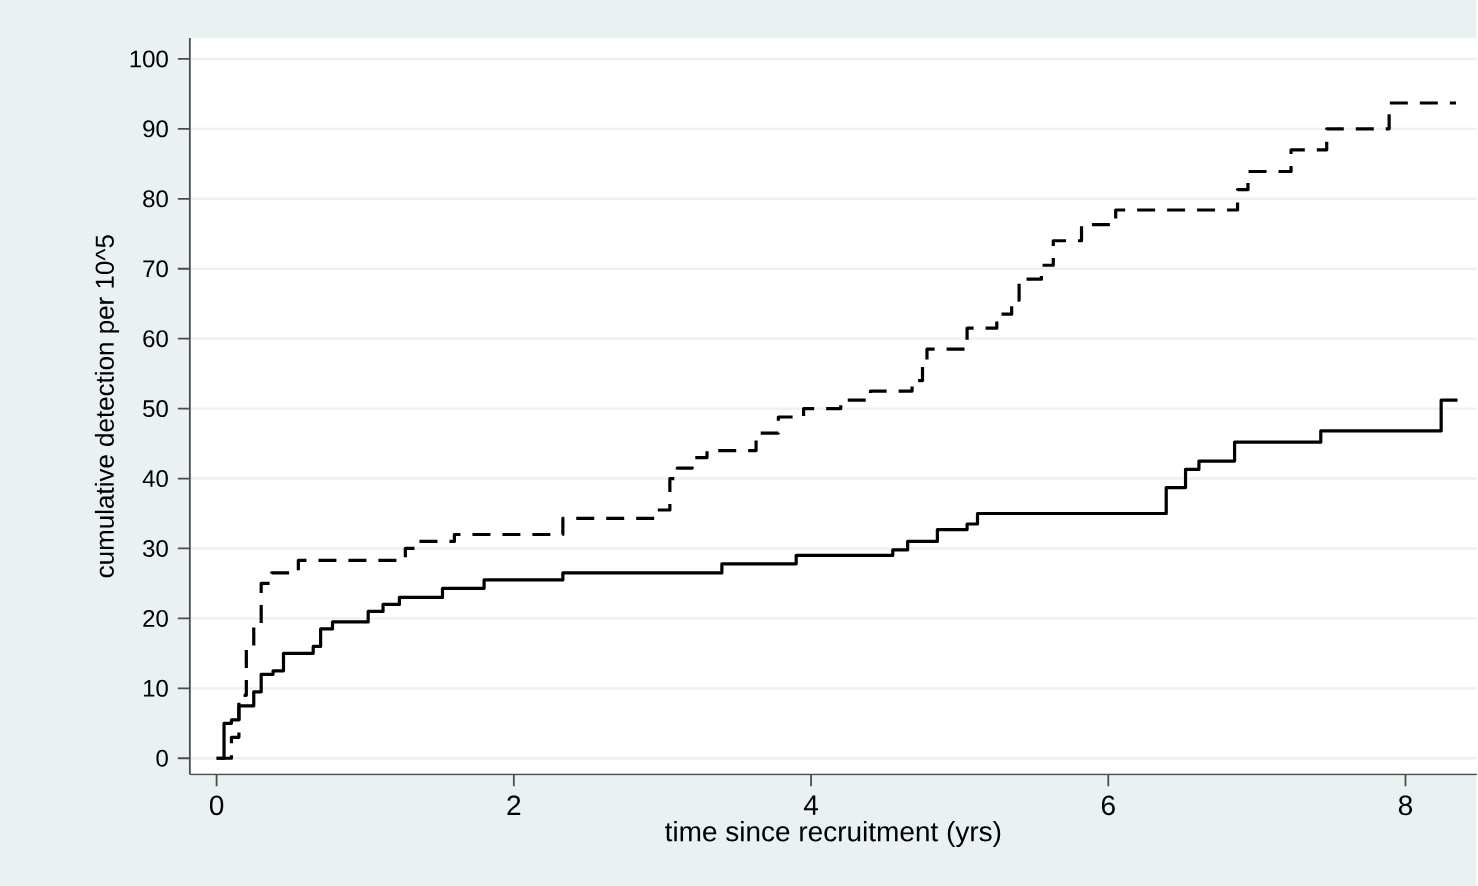 The image size is (1478, 886). I want to click on x-tick-label: 4, so click(810, 805).